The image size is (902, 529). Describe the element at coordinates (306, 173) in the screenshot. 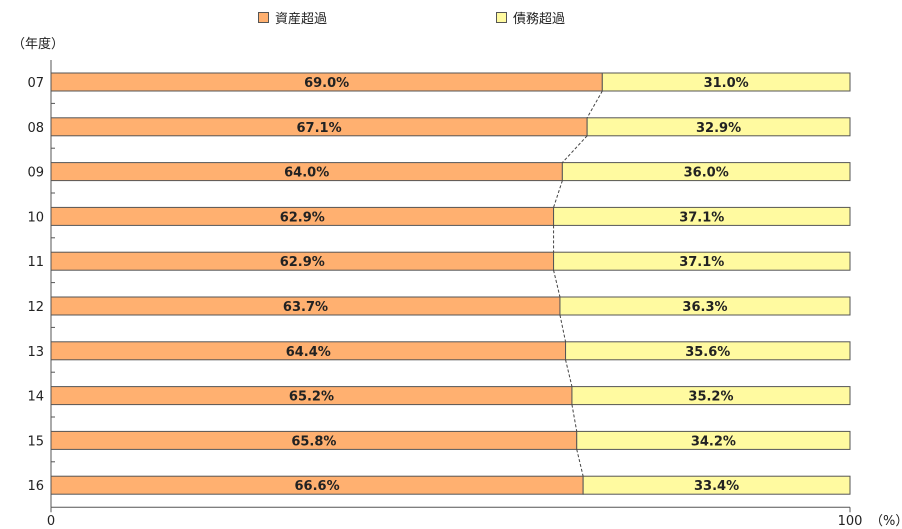

I see `bar-value-label: 64.0%` at that location.